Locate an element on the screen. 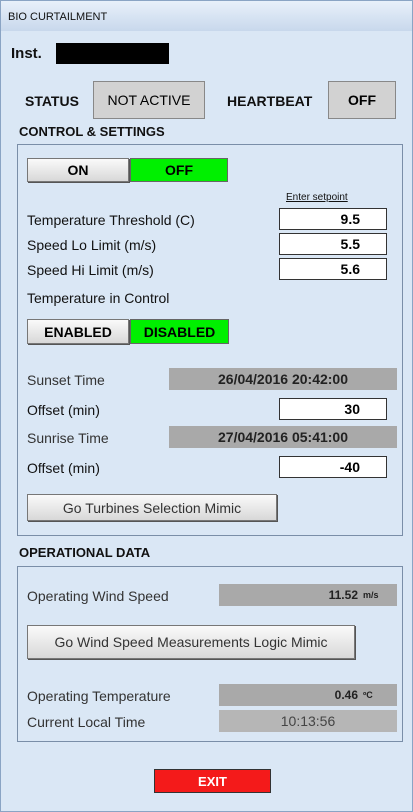 The height and width of the screenshot is (812, 413). inst-redacted is located at coordinates (112, 53).